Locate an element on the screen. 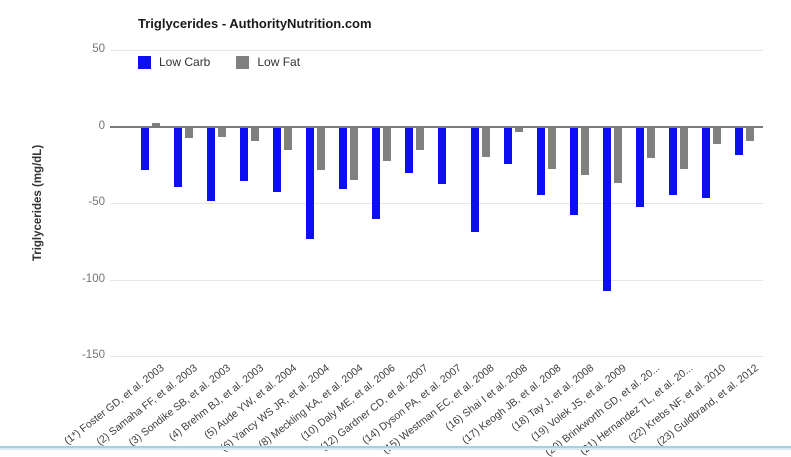  y-tick-label: -150 is located at coordinates (93, 355).